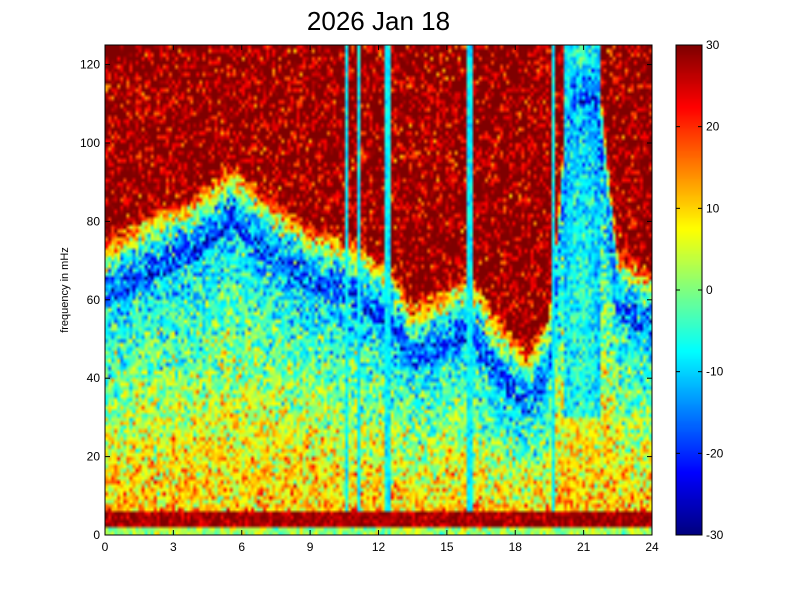  Describe the element at coordinates (715, 372) in the screenshot. I see `colorbar-tick-label: -10` at that location.